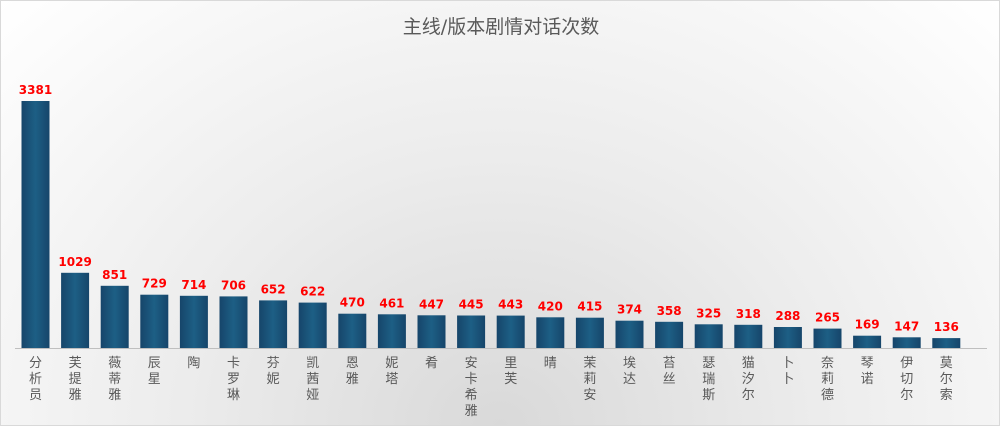  What do you see at coordinates (431, 304) in the screenshot?
I see `data-label-肴: 447` at bounding box center [431, 304].